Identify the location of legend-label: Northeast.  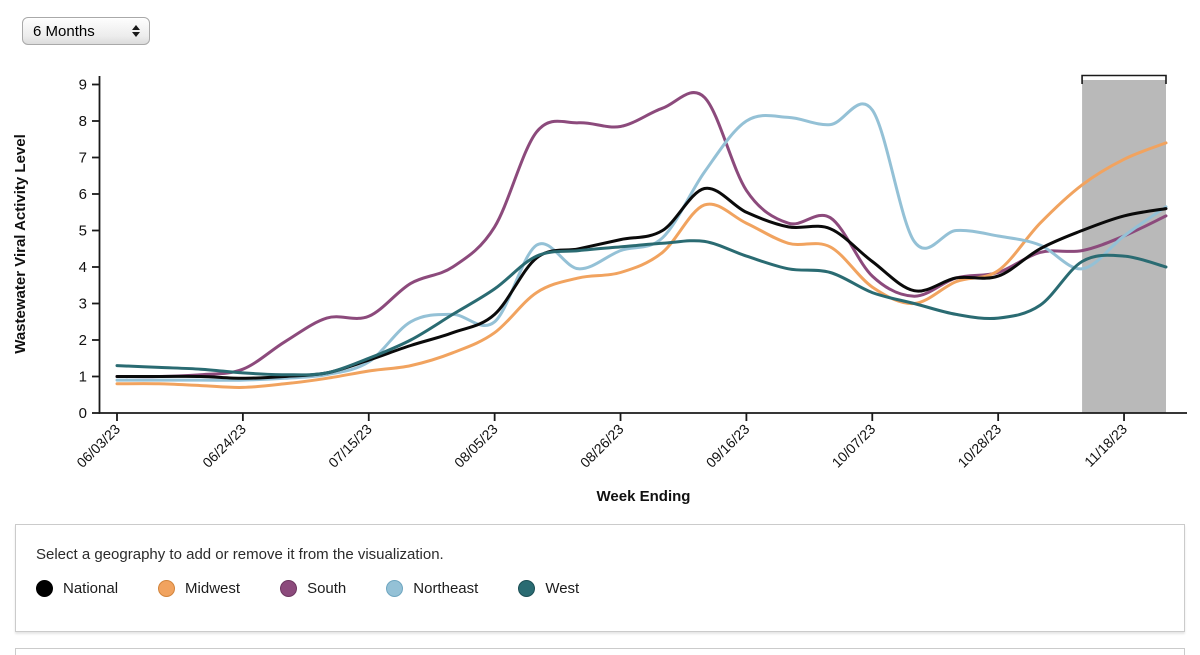
(446, 588).